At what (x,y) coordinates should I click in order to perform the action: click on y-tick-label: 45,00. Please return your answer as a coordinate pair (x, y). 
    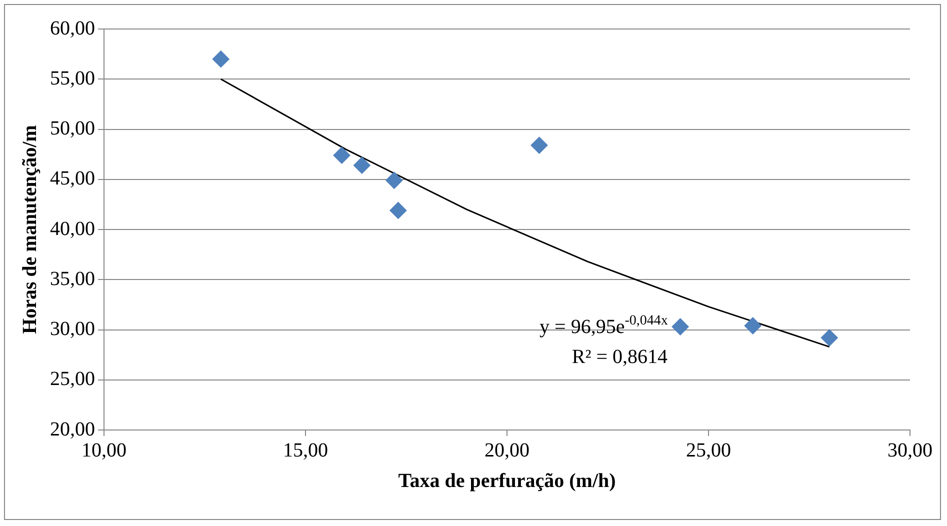
    Looking at the image, I should click on (72, 179).